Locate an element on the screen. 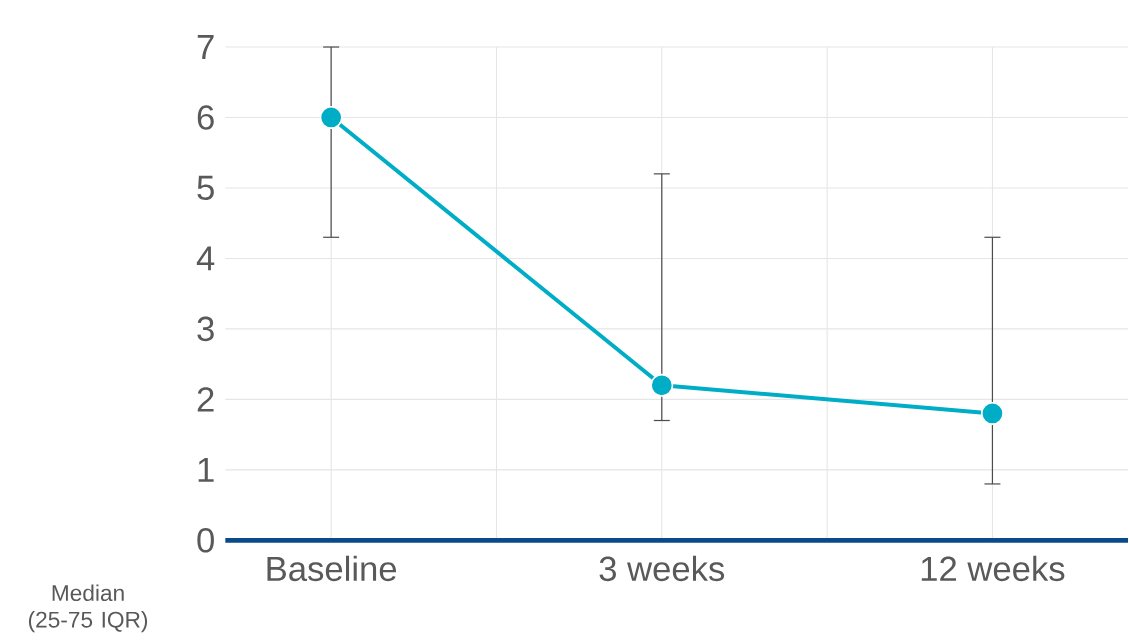 The width and height of the screenshot is (1129, 643). y-tick-label: 6 is located at coordinates (205, 117).